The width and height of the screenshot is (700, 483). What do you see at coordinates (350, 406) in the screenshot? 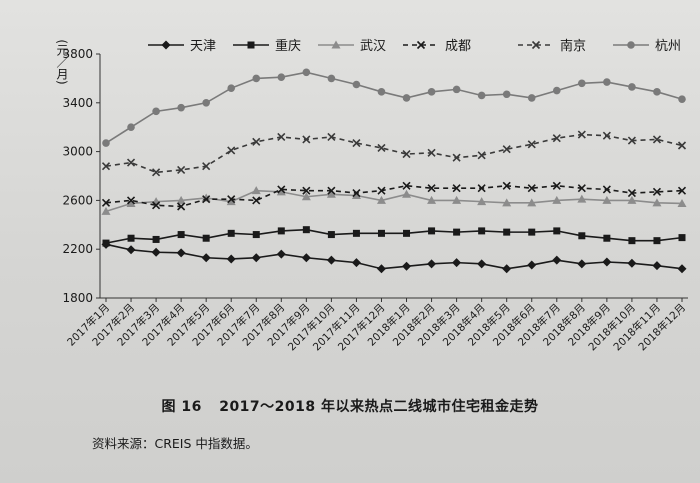
I see `figure-caption: 图 16 2017～2018 年以来热点二线城市住宅租金走势` at bounding box center [350, 406].